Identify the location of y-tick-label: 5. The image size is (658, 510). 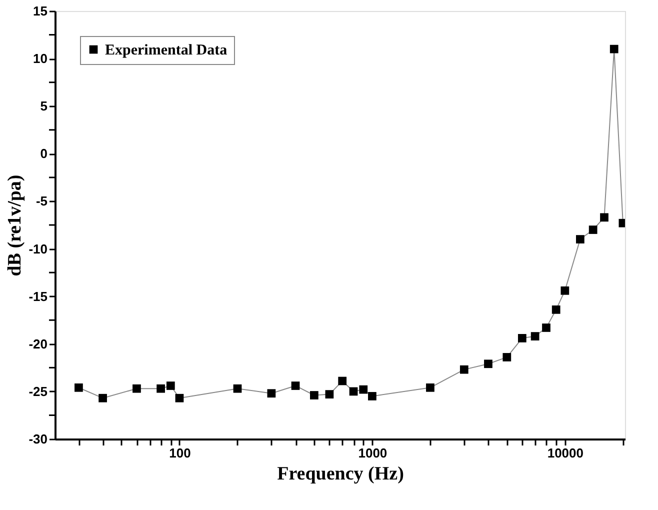
(44, 106).